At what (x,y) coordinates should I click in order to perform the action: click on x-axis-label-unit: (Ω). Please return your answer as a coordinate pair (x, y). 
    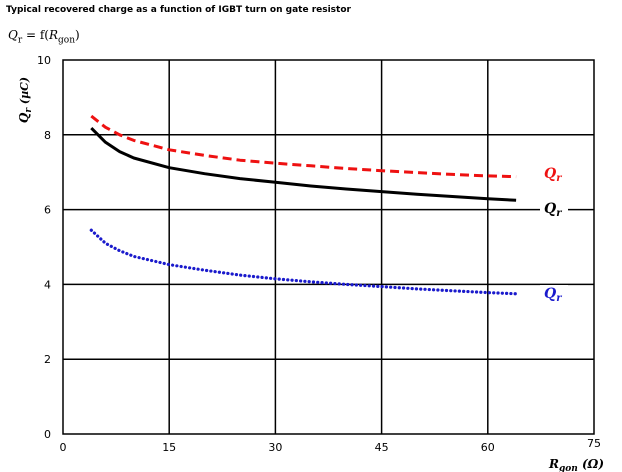
    Looking at the image, I should click on (591, 464).